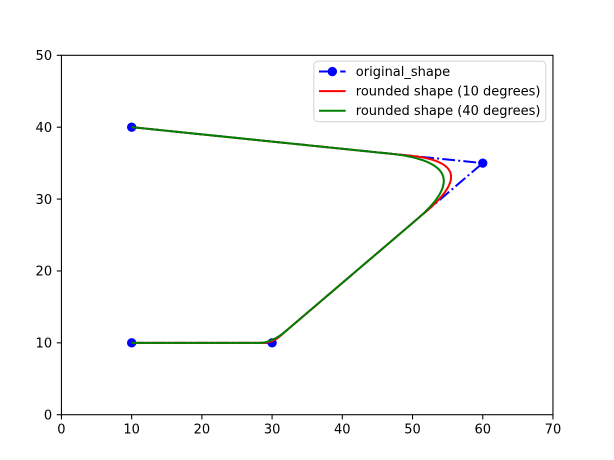 This screenshot has width=614, height=460. I want to click on legend-label: rounded shape (40 degrees), so click(448, 111).